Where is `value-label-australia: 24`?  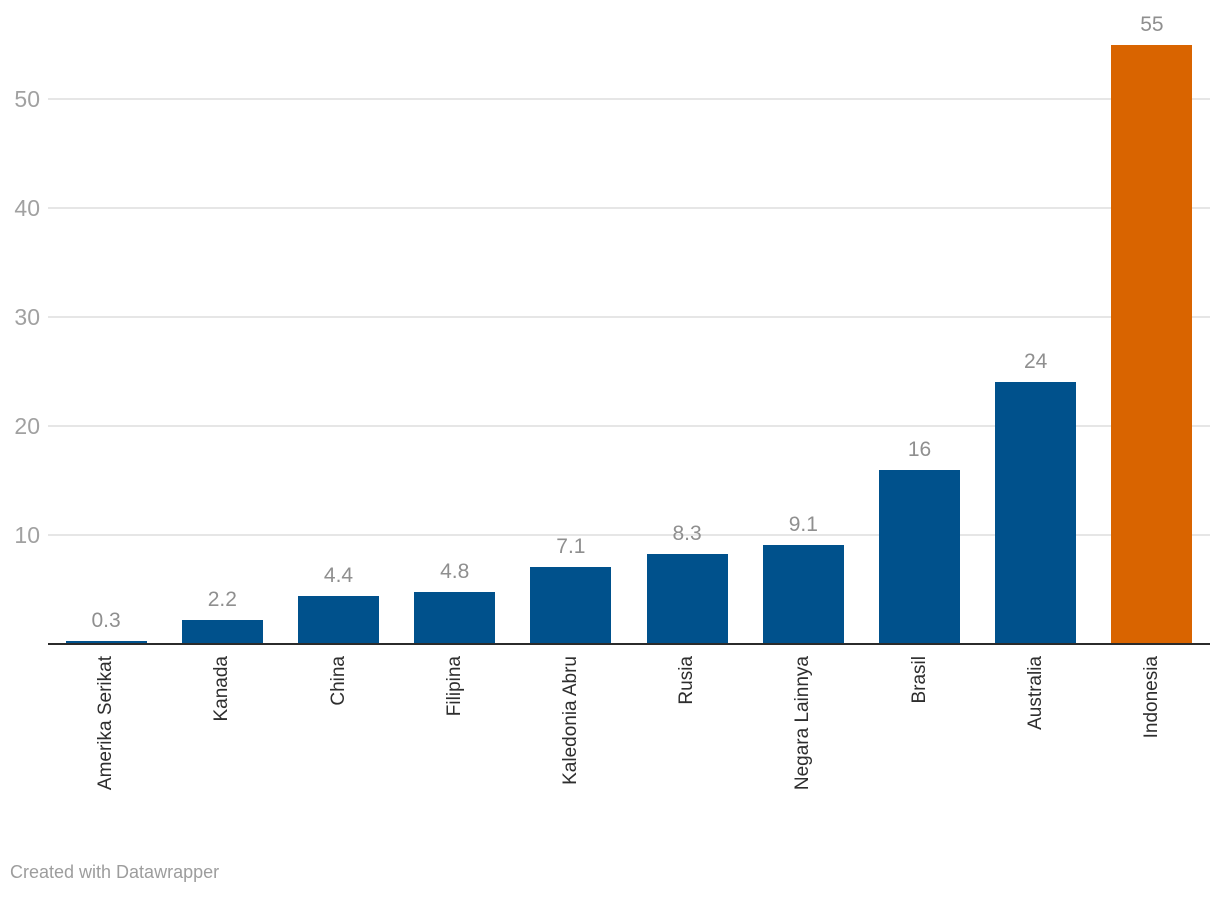
value-label-australia: 24 is located at coordinates (1036, 362).